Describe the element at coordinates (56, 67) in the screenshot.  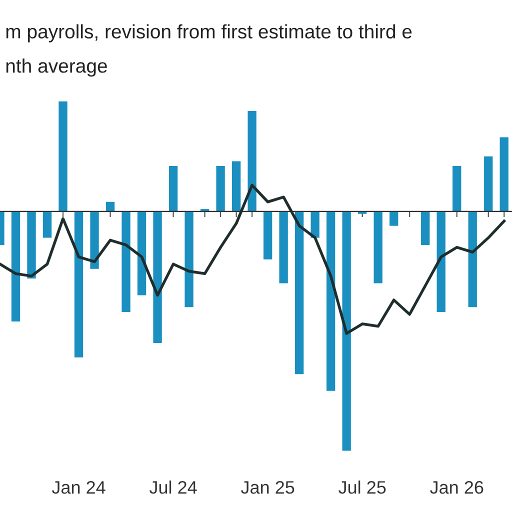
I see `chart-subtitle: nth average` at that location.